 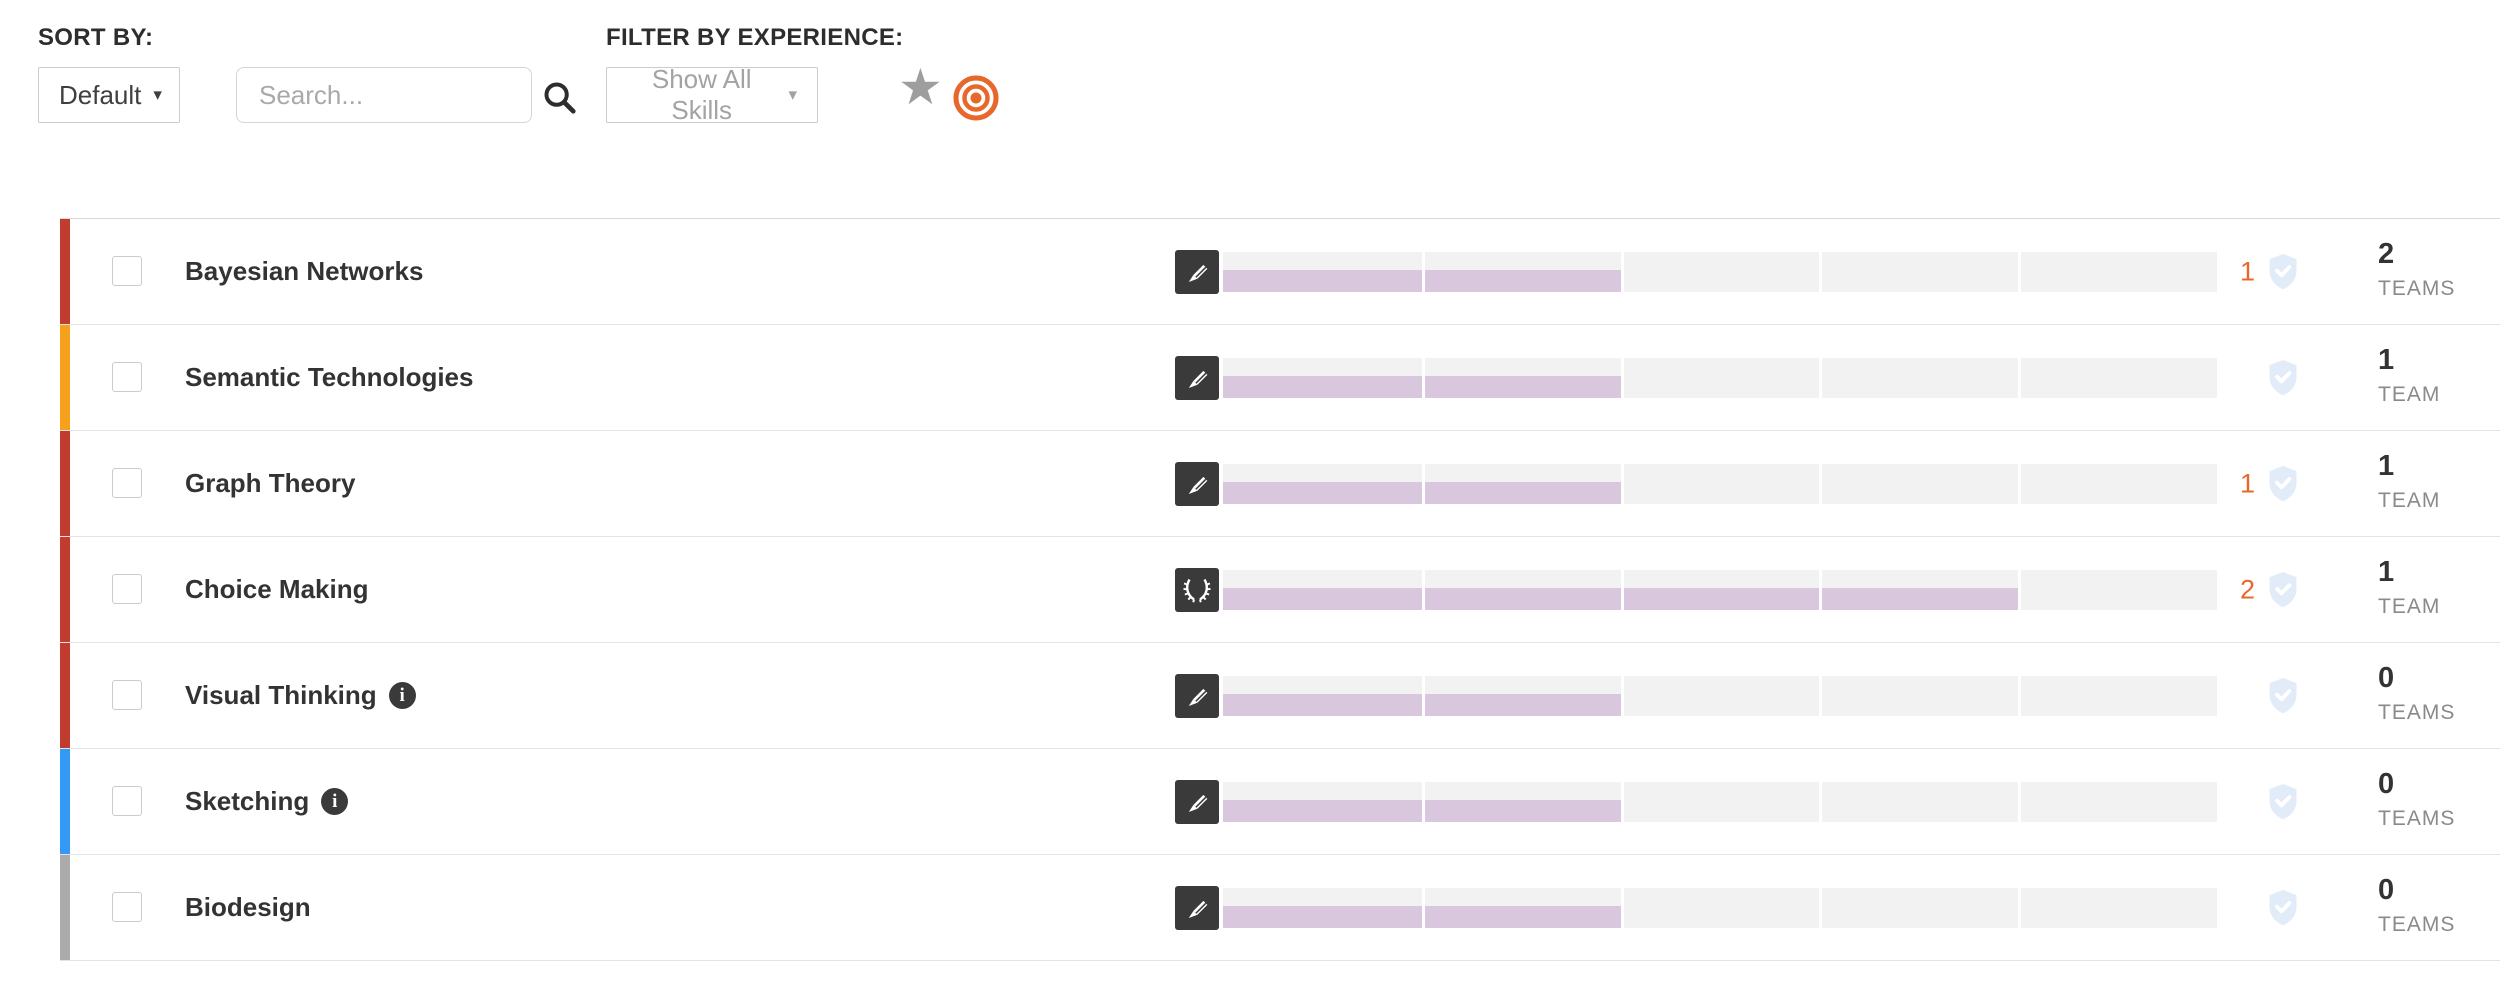 I want to click on sort-dropdown-value: Default, so click(x=100, y=94).